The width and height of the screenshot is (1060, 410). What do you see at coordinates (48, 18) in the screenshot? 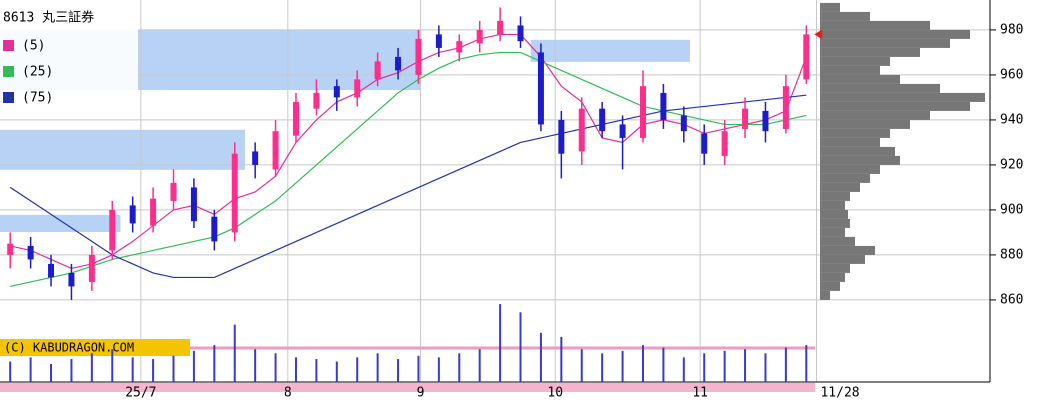
I see `chart-title: 8613 丸三証券` at bounding box center [48, 18].